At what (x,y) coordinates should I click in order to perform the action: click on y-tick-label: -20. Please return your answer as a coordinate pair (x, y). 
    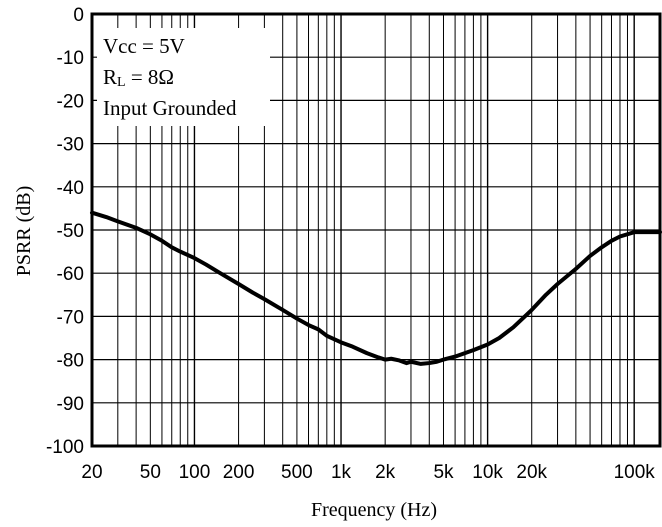
    Looking at the image, I should click on (70, 101).